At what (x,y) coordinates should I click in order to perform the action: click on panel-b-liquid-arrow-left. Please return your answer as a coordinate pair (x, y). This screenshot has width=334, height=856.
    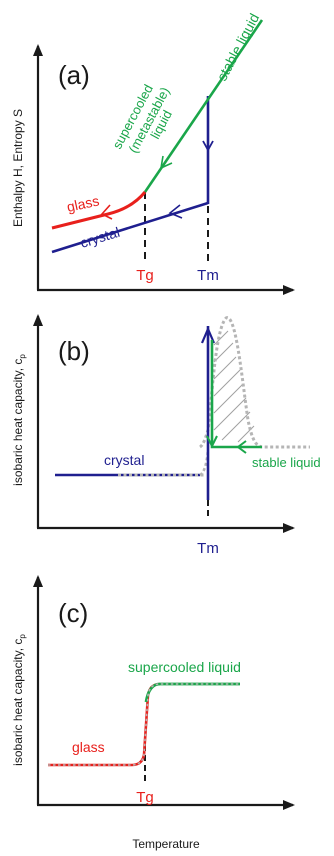
    Looking at the image, I should click on (241, 447).